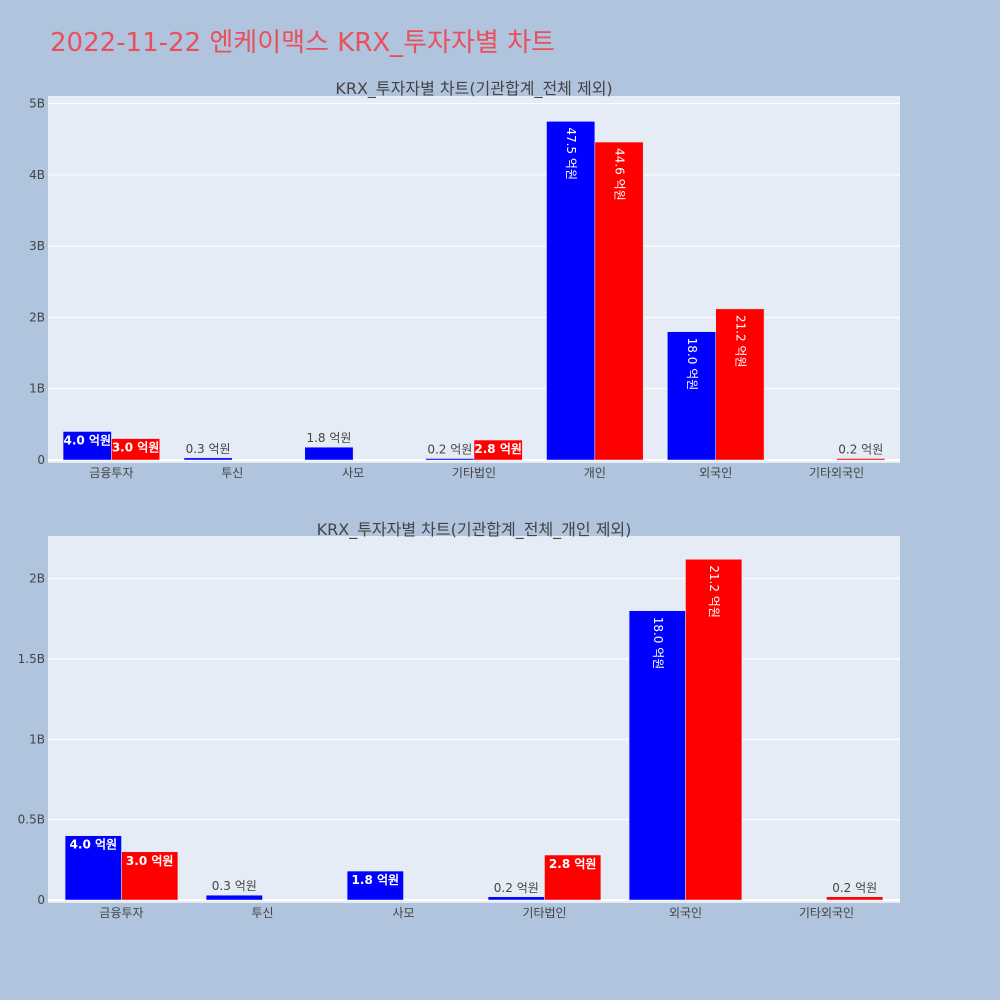 The width and height of the screenshot is (1000, 1000). I want to click on y-tick-label: 5B, so click(37, 104).